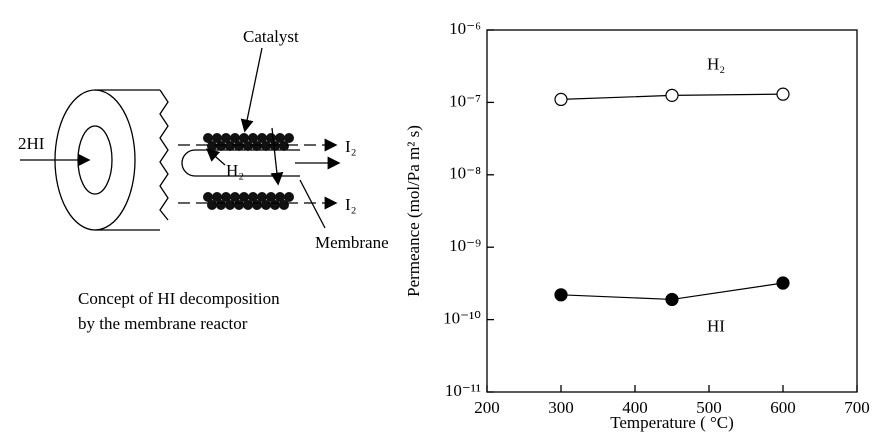  Describe the element at coordinates (352, 242) in the screenshot. I see `membrane-label: Membrane` at that location.